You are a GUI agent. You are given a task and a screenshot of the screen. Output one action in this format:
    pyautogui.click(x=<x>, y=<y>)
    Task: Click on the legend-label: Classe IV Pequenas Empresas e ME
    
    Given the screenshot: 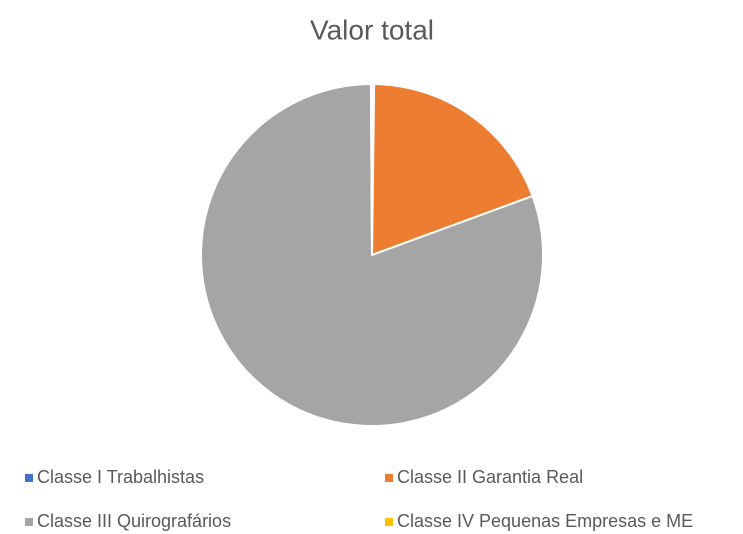 What is the action you would take?
    pyautogui.click(x=545, y=521)
    